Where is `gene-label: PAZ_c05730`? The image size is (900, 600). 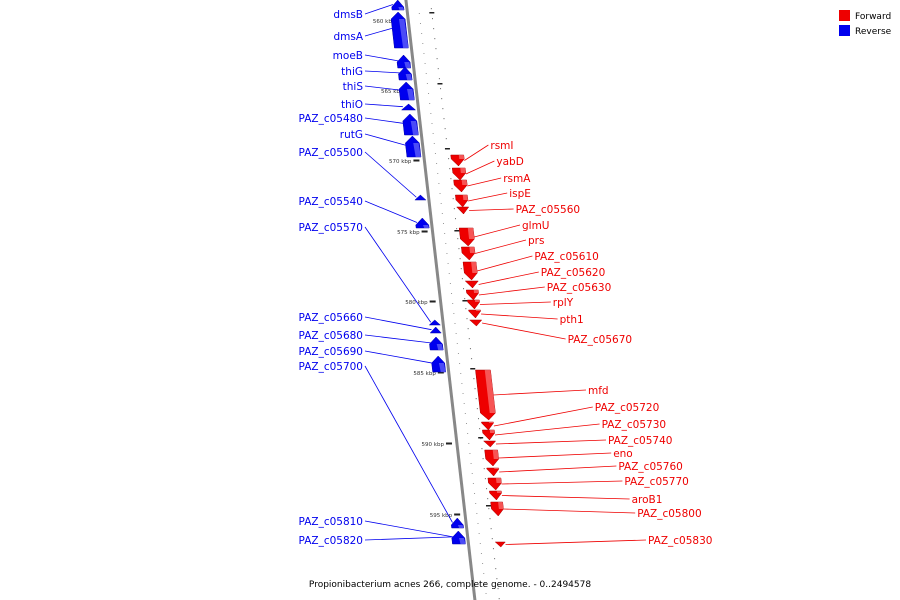
gene-label: PAZ_c05730 is located at coordinates (634, 425).